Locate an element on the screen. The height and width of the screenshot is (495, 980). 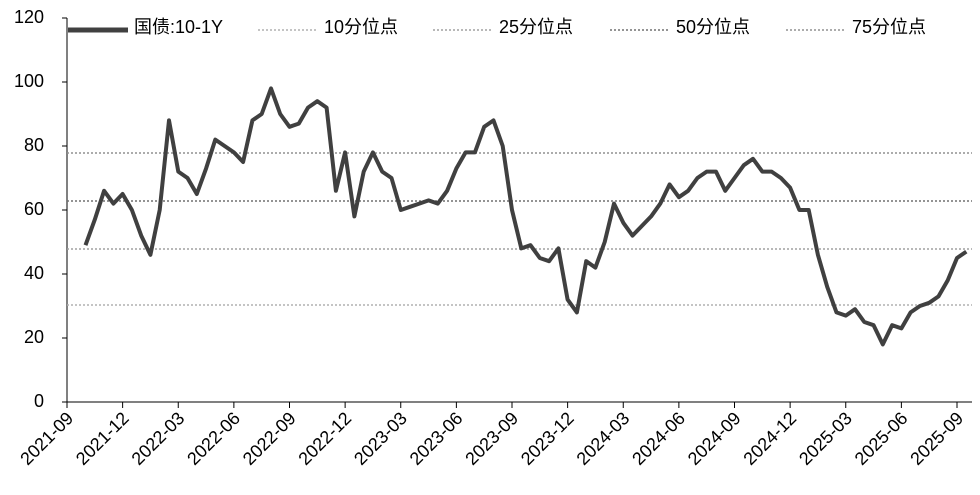
x-tick-label: 2021-12 is located at coordinates (102, 438).